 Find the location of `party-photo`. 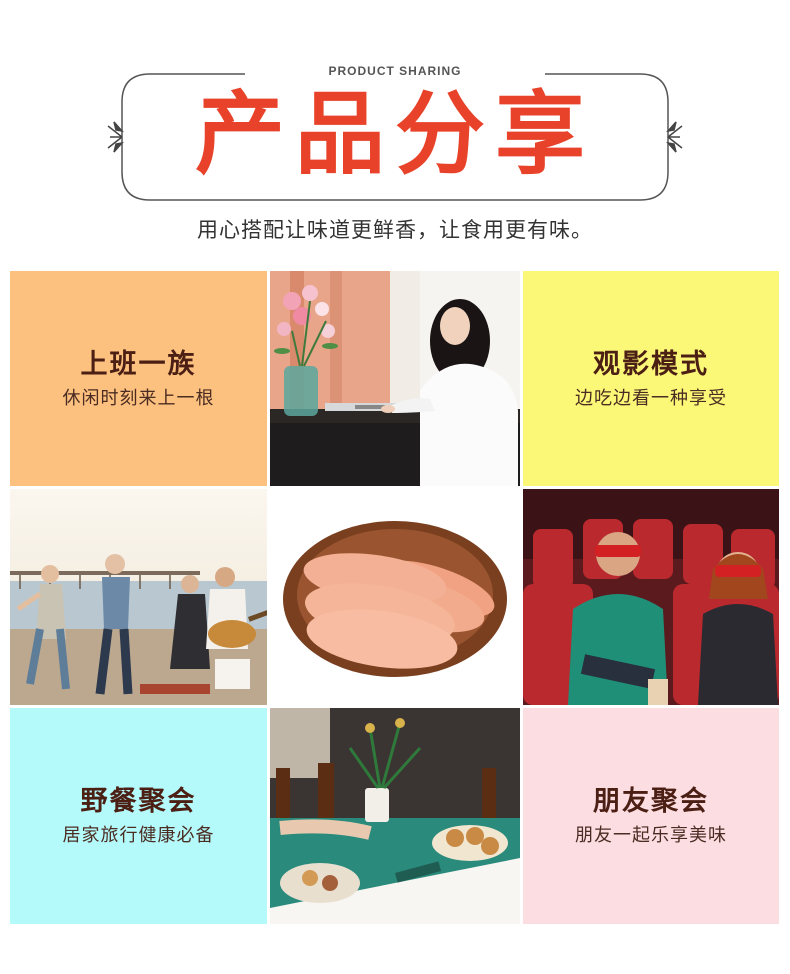

party-photo is located at coordinates (395, 816).